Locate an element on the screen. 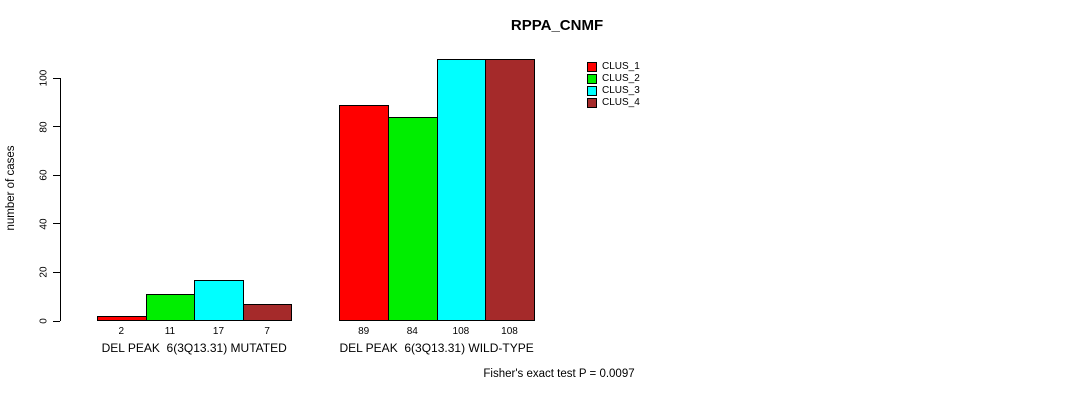 The width and height of the screenshot is (1090, 400). bar-value-label: 89 is located at coordinates (364, 331).